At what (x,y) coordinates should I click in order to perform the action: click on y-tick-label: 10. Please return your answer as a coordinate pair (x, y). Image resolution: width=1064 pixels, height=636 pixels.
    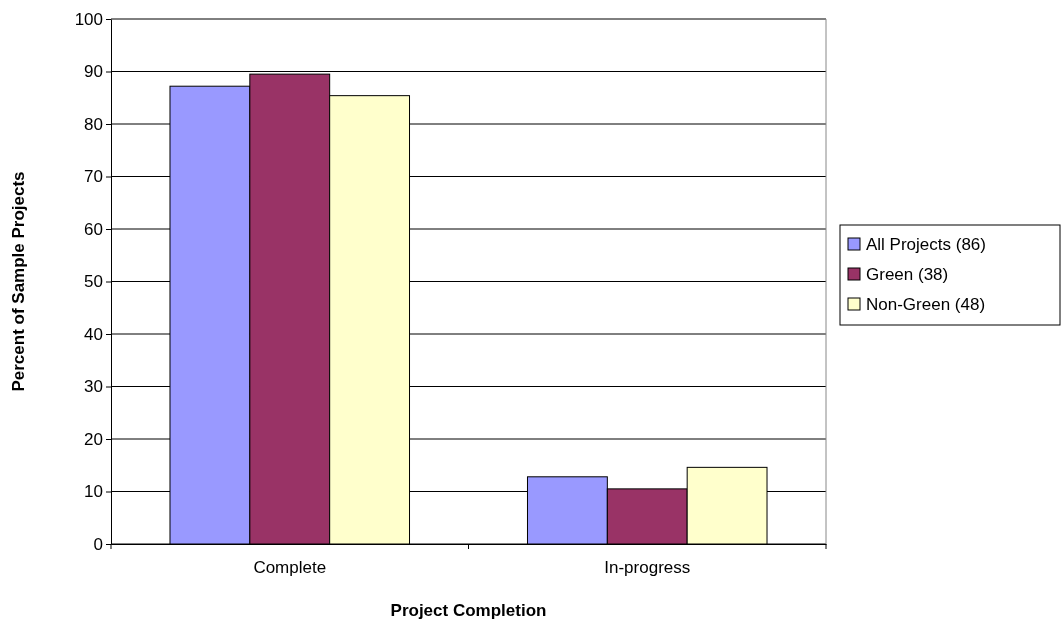
    Looking at the image, I should click on (93, 492).